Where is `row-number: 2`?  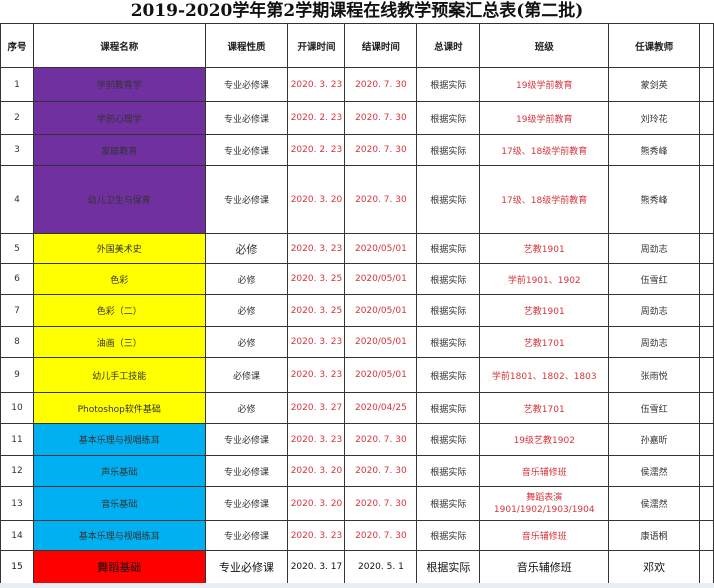
row-number: 2 is located at coordinates (17, 118).